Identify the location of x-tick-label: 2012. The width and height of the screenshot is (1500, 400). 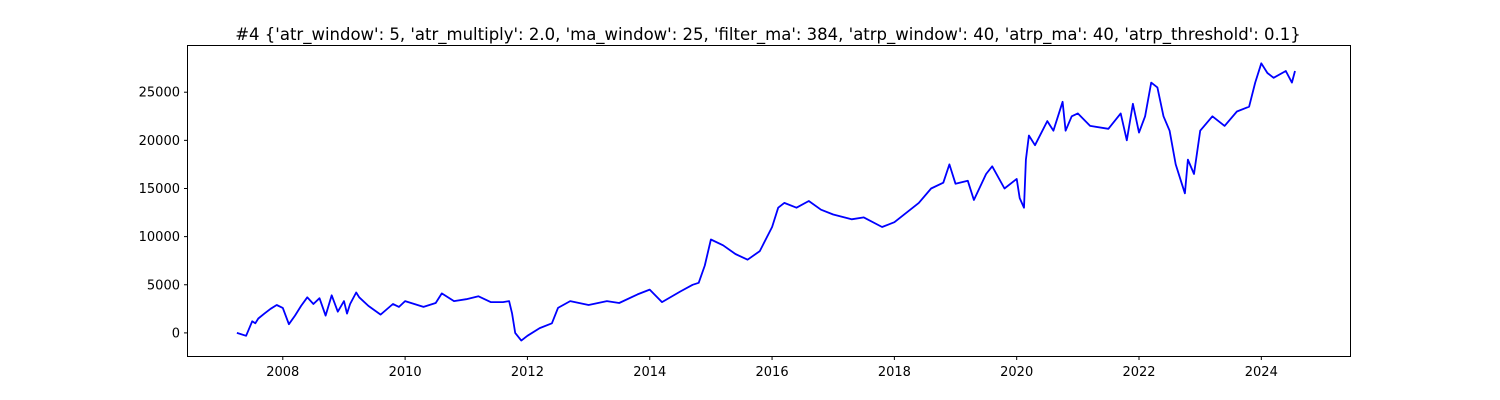
(527, 372).